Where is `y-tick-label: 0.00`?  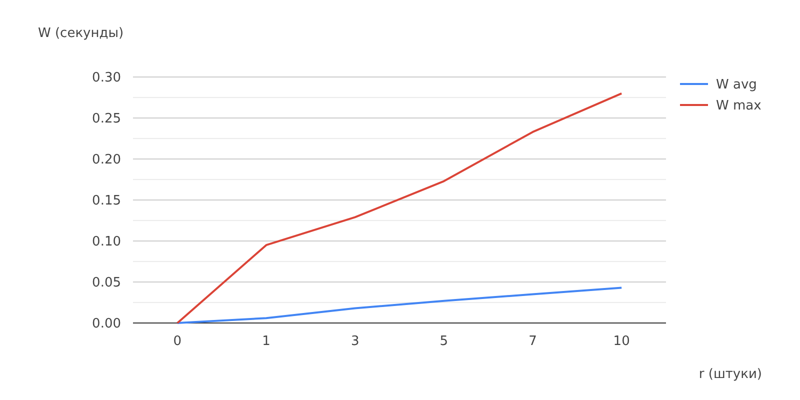 y-tick-label: 0.00 is located at coordinates (106, 324).